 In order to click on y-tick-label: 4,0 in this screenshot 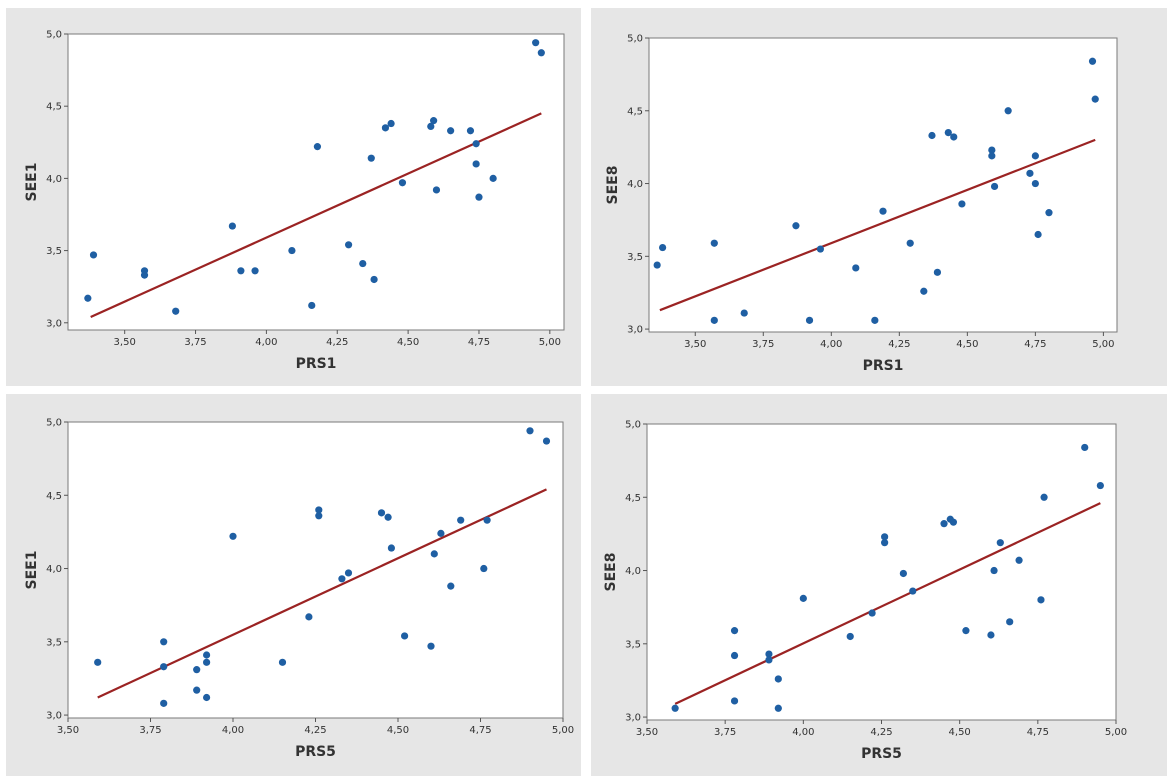, I will do `click(54, 179)`.